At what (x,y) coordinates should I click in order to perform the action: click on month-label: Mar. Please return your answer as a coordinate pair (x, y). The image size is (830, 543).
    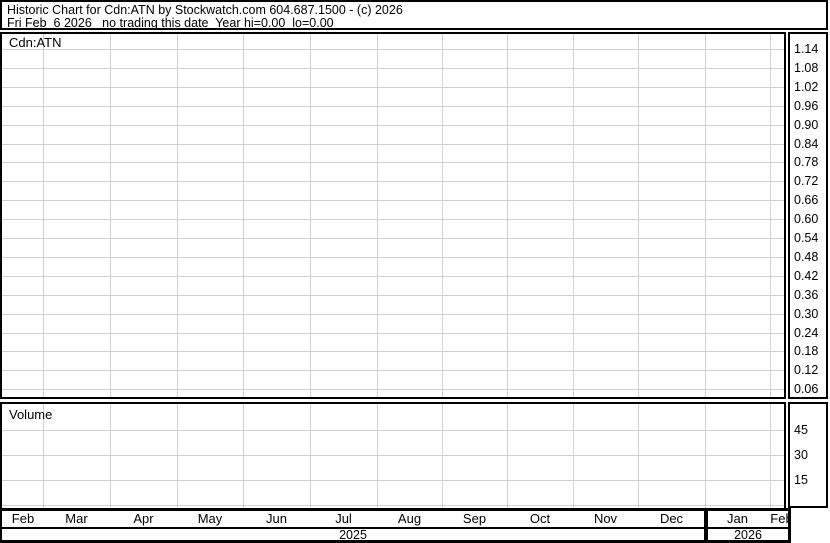
    Looking at the image, I should click on (76, 518).